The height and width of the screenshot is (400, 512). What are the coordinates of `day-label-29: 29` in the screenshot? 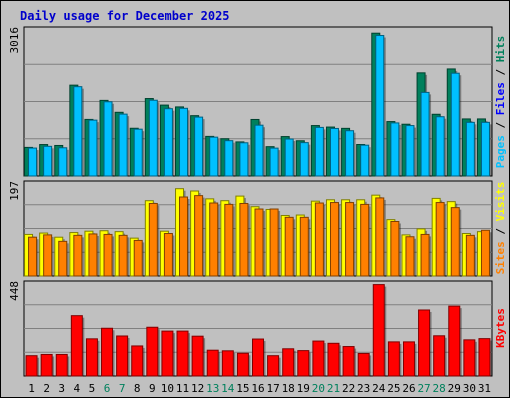 It's located at (454, 388).